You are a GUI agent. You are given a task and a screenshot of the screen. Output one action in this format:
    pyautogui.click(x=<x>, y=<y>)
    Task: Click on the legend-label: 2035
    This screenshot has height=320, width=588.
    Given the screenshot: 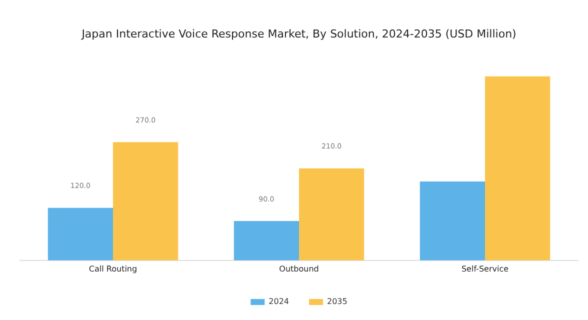 What is the action you would take?
    pyautogui.click(x=337, y=301)
    